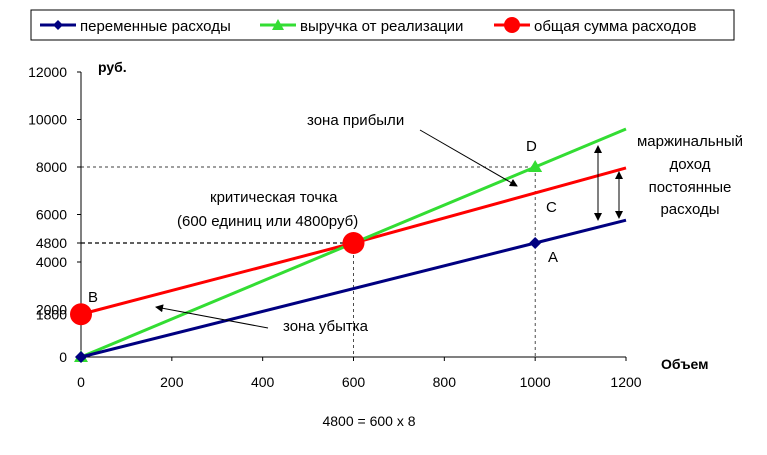  Describe the element at coordinates (615, 26) in the screenshot. I see `legend-label-total-costs: общая сумма расходов` at that location.